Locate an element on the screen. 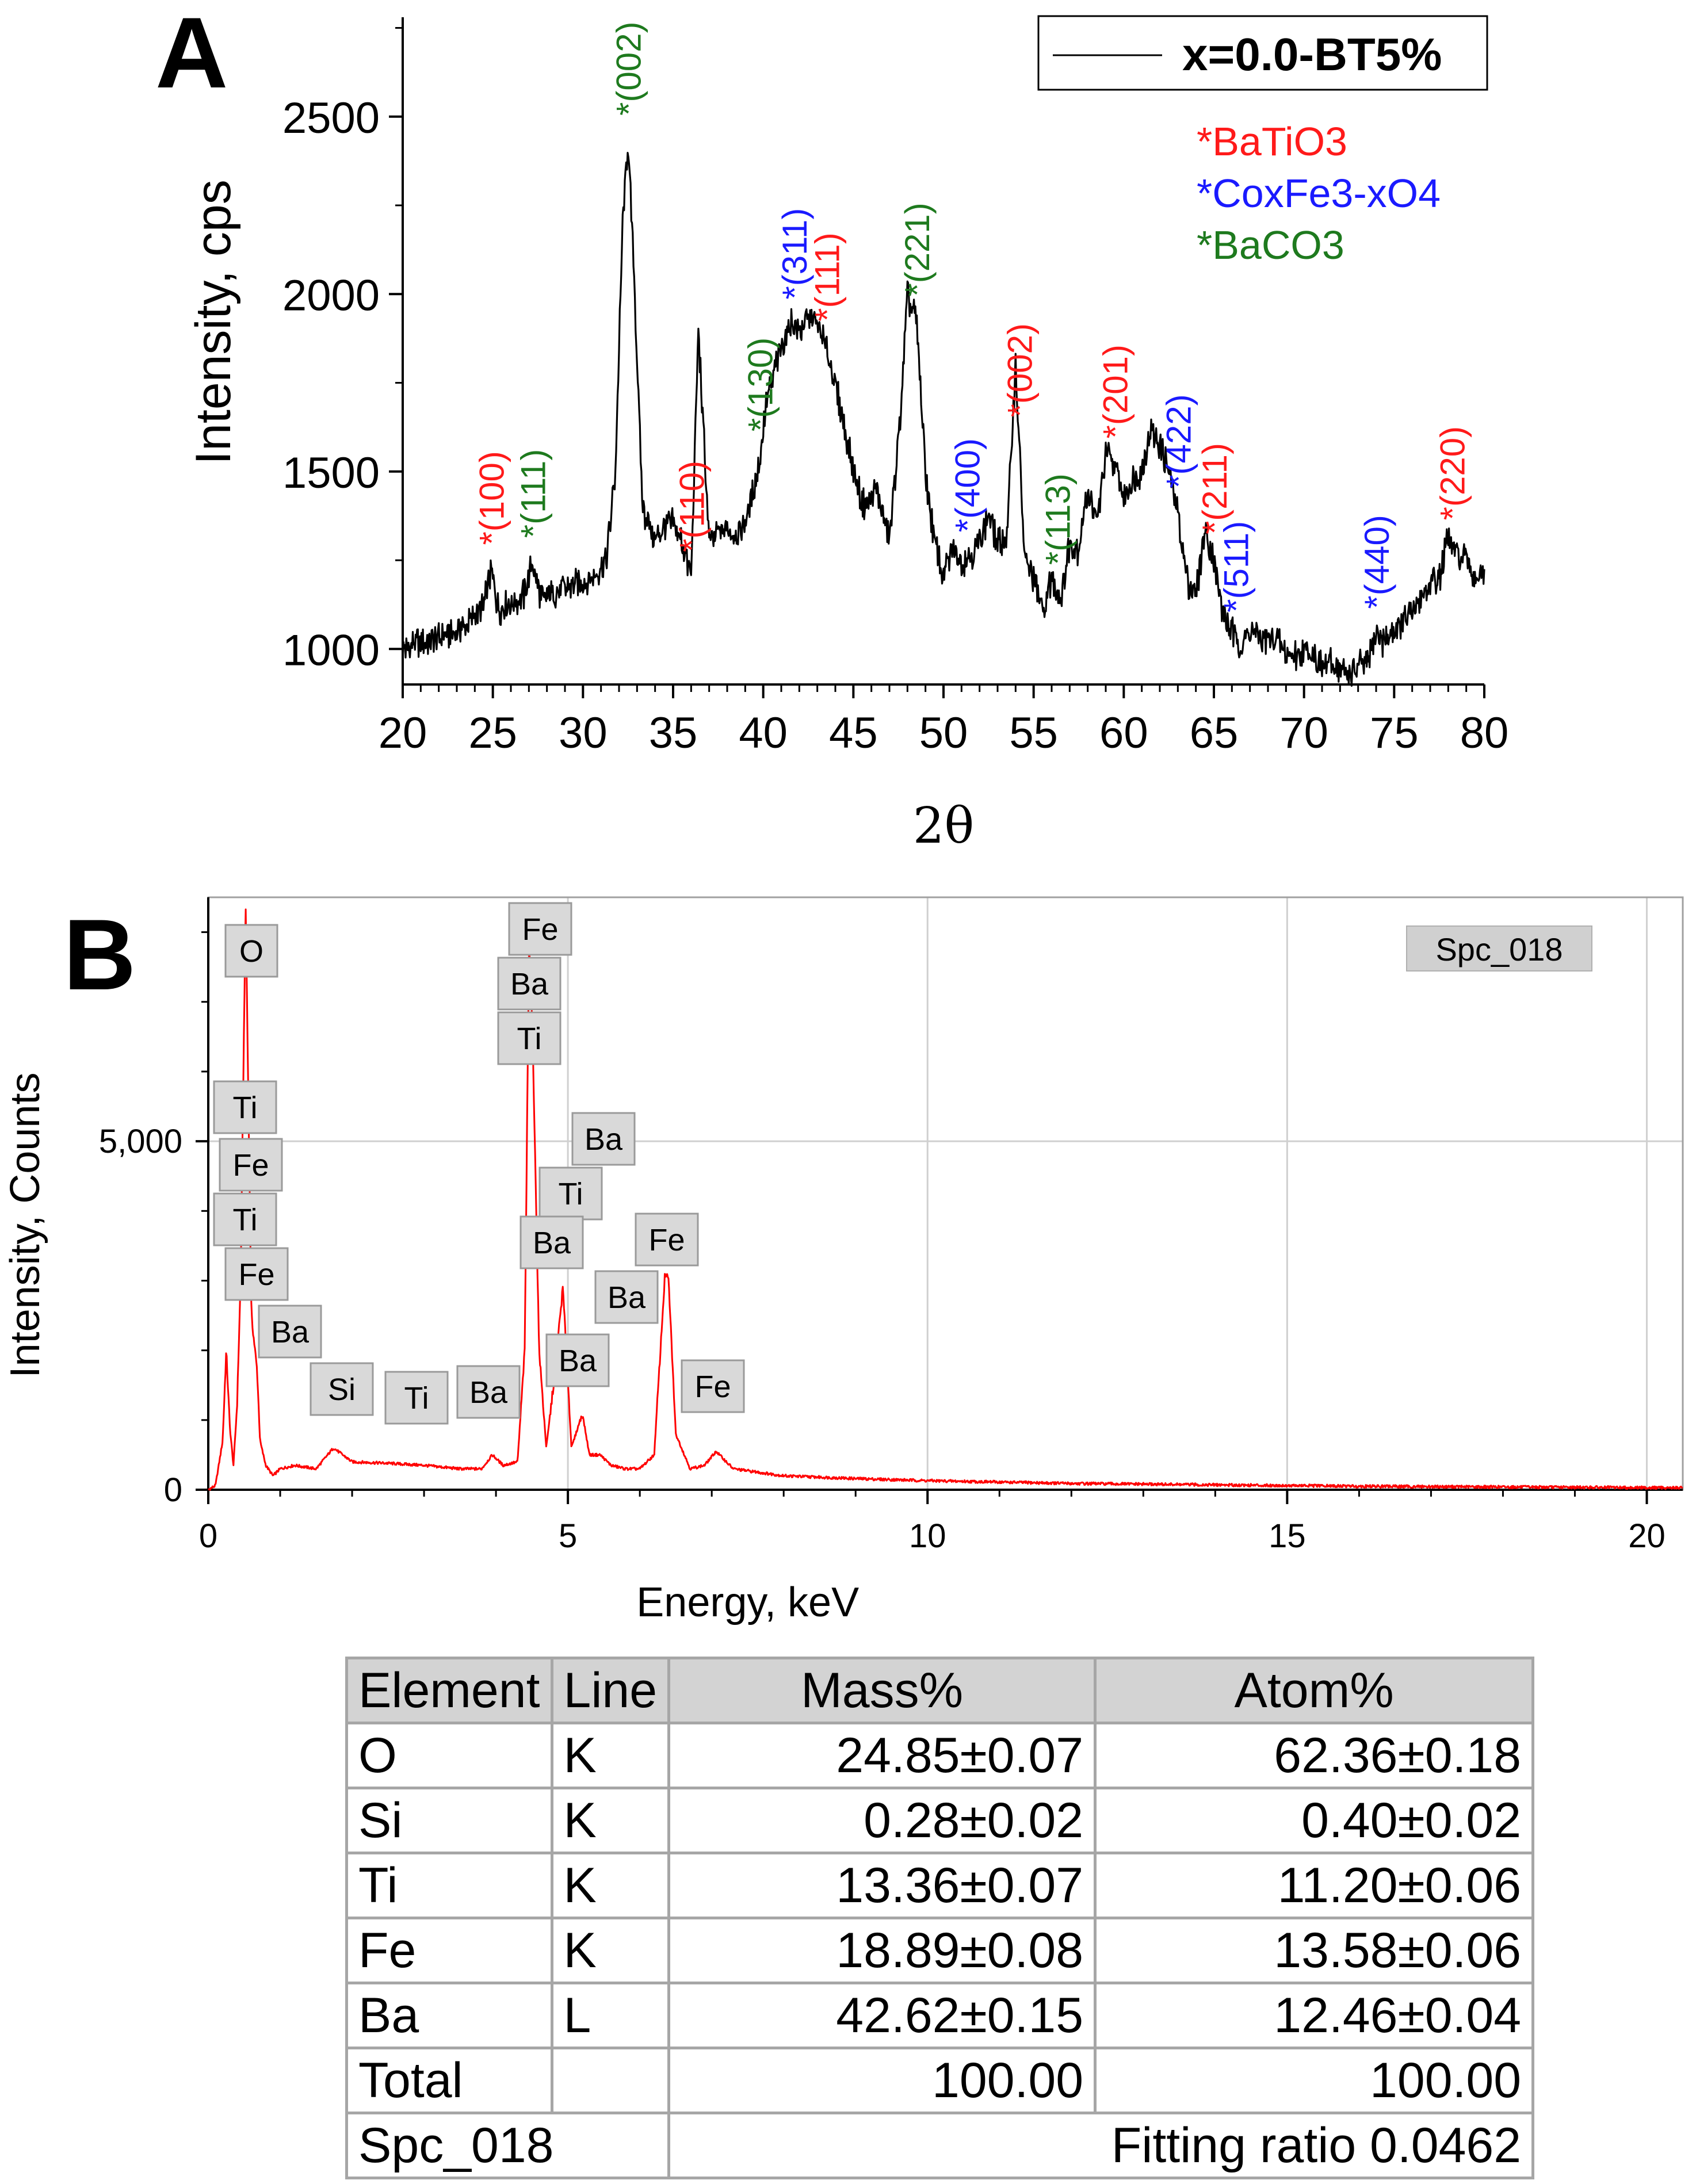 The image size is (1696, 2184). xrd-peak-label: *(422) is located at coordinates (1178, 441).